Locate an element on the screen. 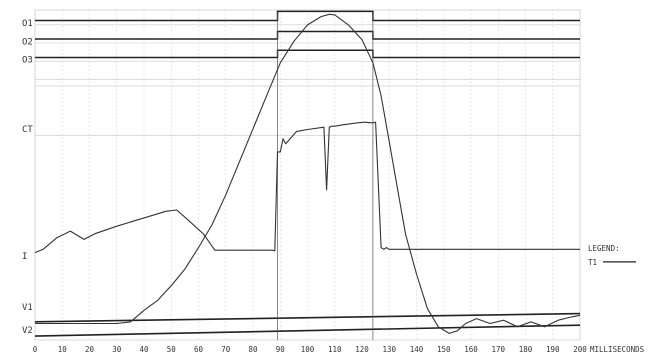 This screenshot has height=364, width=650. digital-channels is located at coordinates (307, 34).